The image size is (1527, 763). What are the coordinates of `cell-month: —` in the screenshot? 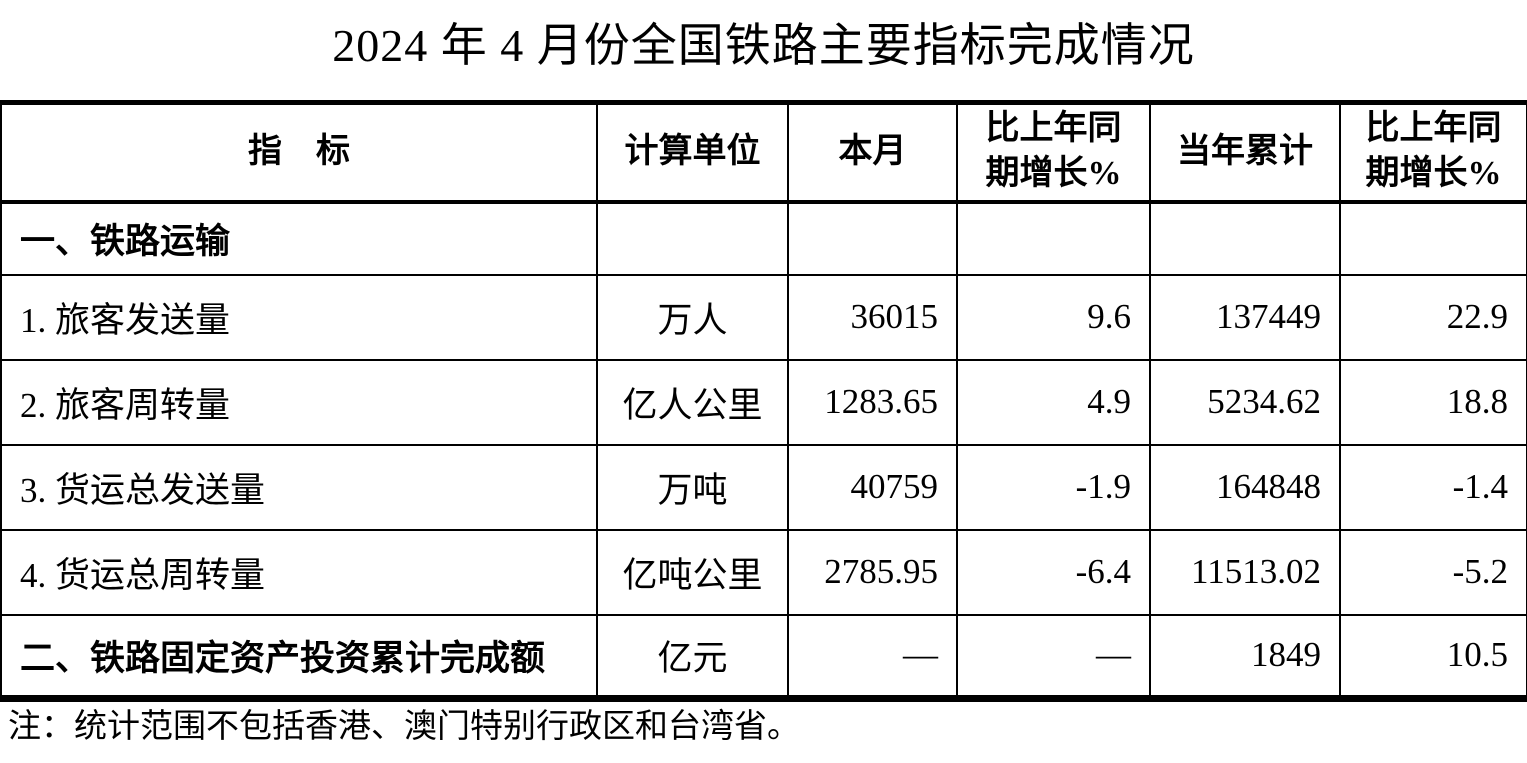 It's located at (872, 656).